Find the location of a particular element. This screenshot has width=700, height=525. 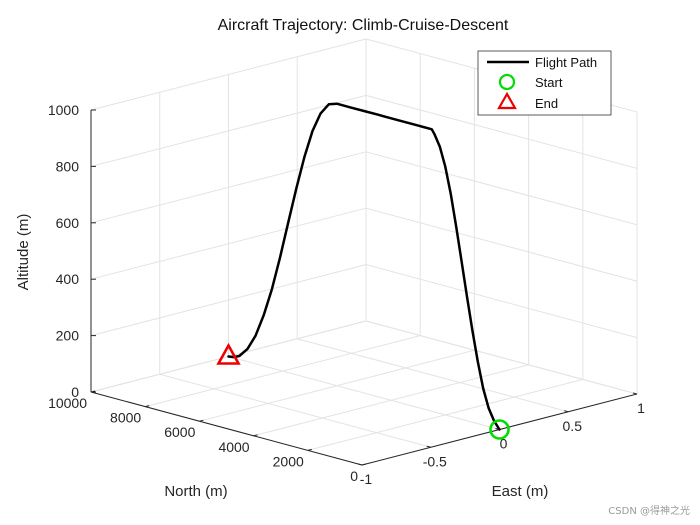

z-tick-label: 200 is located at coordinates (68, 336).